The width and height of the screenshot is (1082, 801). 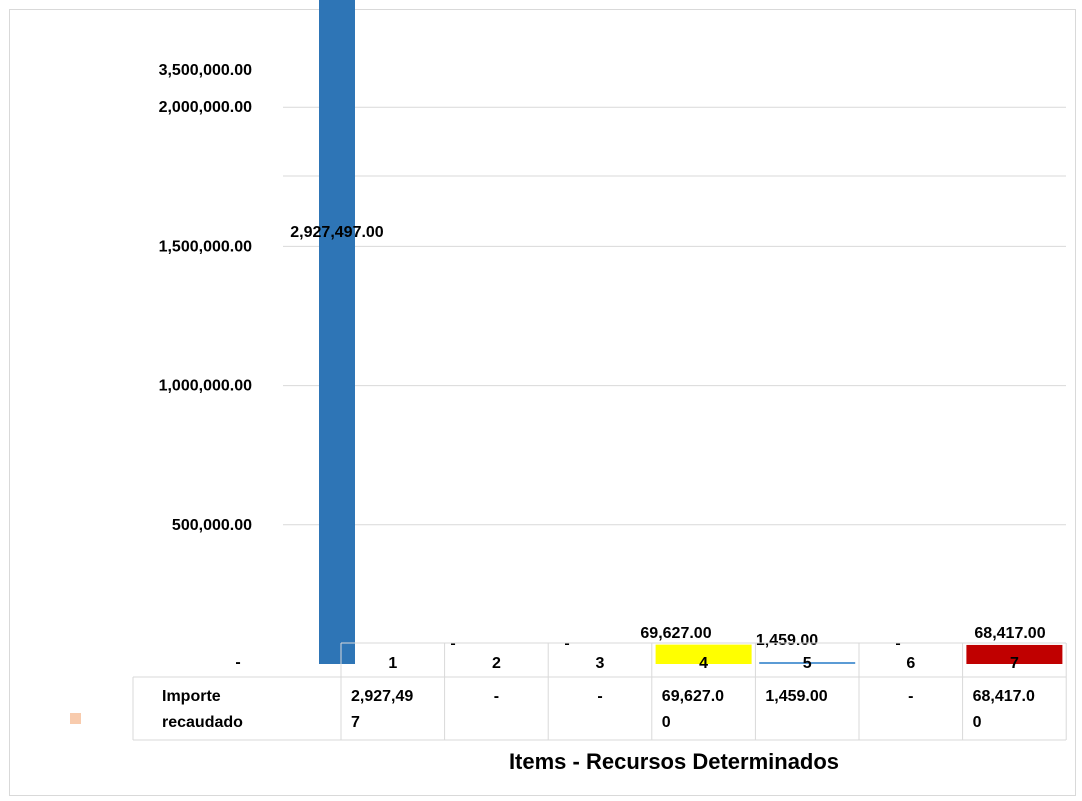 I want to click on x-tick-label: 5, so click(x=807, y=663).